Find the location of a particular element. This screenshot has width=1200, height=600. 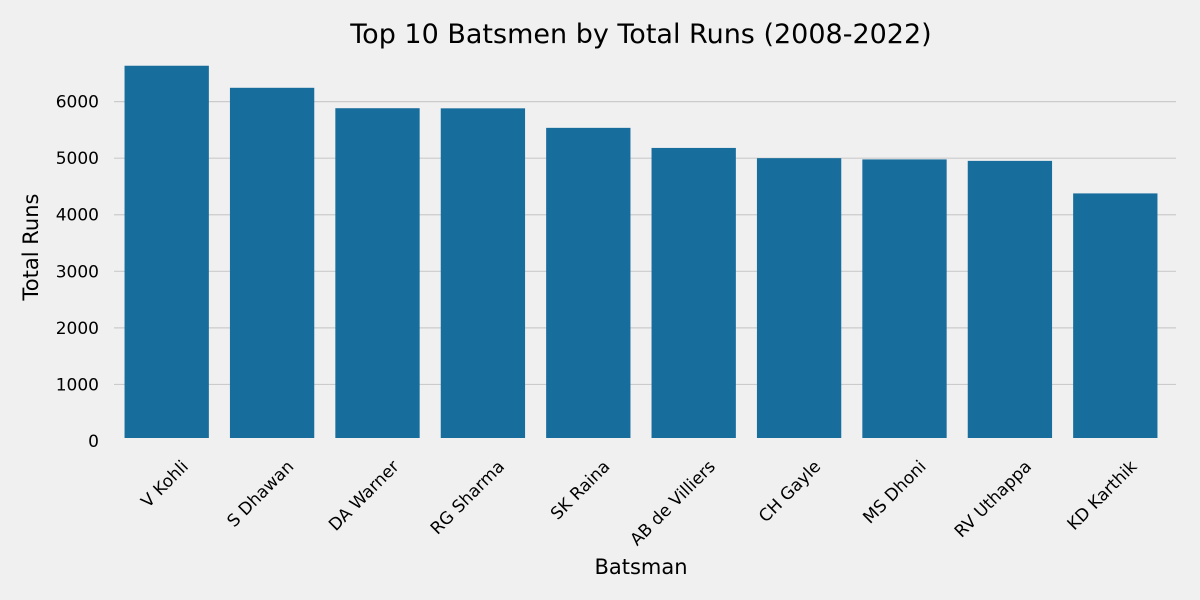

y-tick-label: 4000 is located at coordinates (77, 216).